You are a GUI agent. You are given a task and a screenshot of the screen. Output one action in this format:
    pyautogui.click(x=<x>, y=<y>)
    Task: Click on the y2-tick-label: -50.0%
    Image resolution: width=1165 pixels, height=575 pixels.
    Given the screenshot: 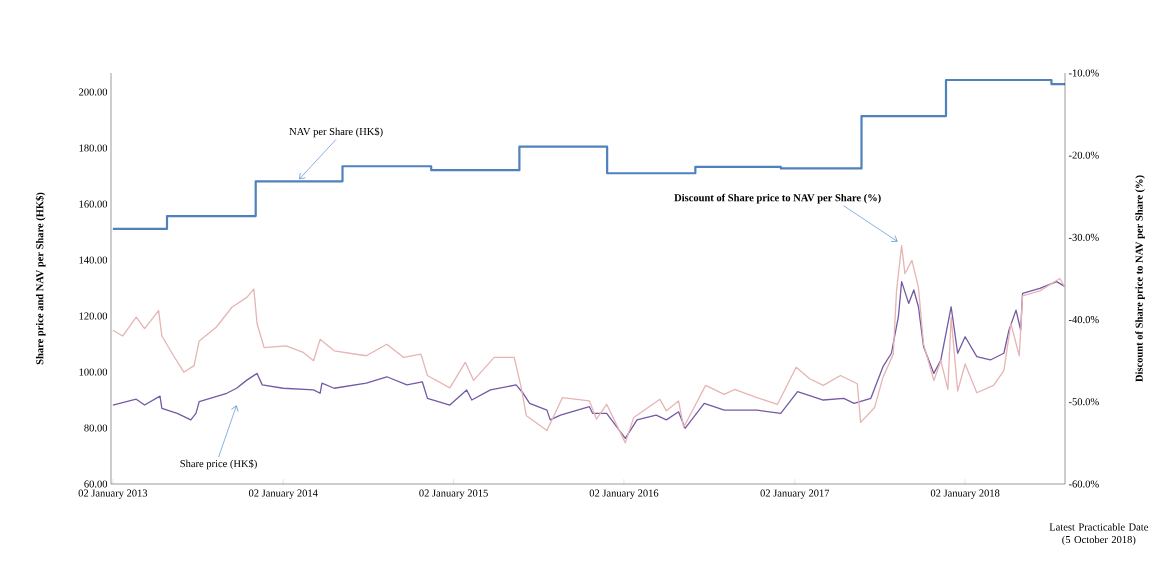 What is the action you would take?
    pyautogui.click(x=1083, y=402)
    